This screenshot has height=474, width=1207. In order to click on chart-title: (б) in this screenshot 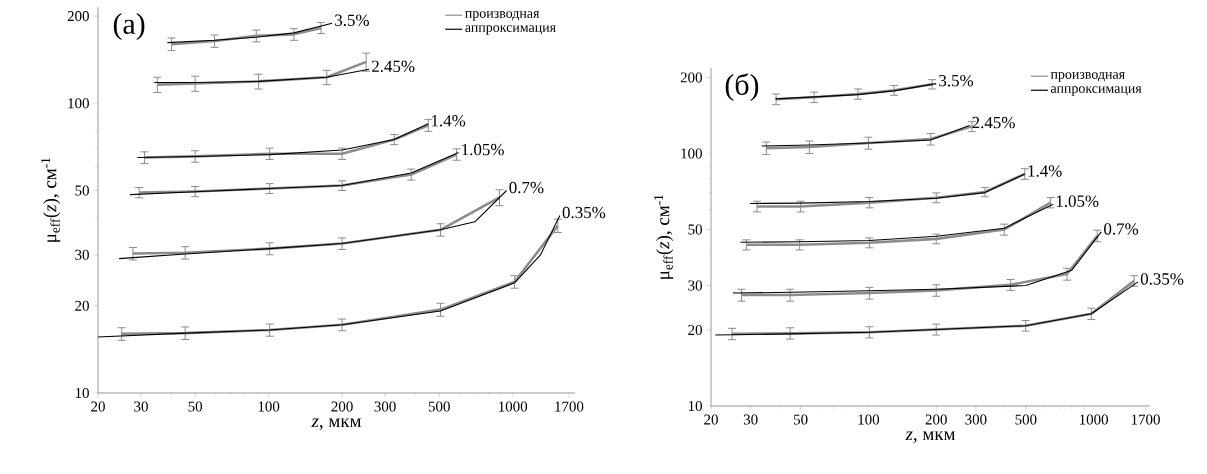, I will do `click(742, 87)`.